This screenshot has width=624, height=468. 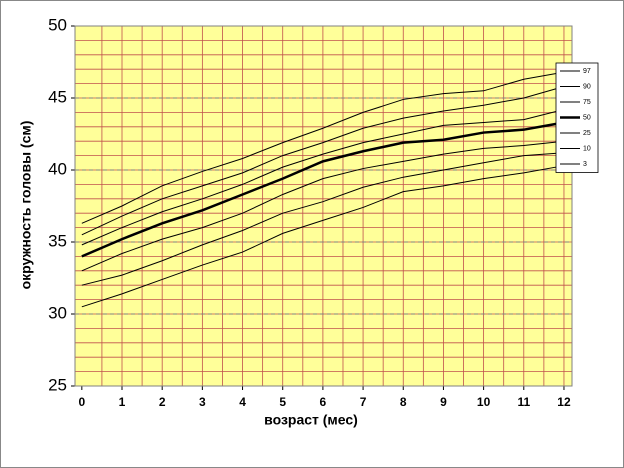 I want to click on legend-label: 50, so click(x=587, y=117).